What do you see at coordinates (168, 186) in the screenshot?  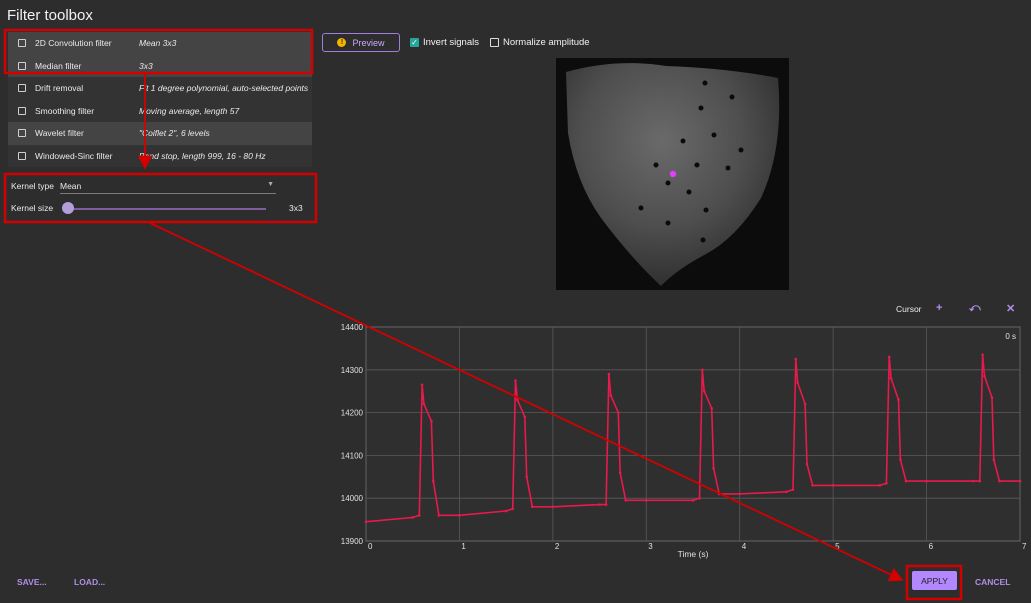 I see `kernel-type-select: Mean ▼` at bounding box center [168, 186].